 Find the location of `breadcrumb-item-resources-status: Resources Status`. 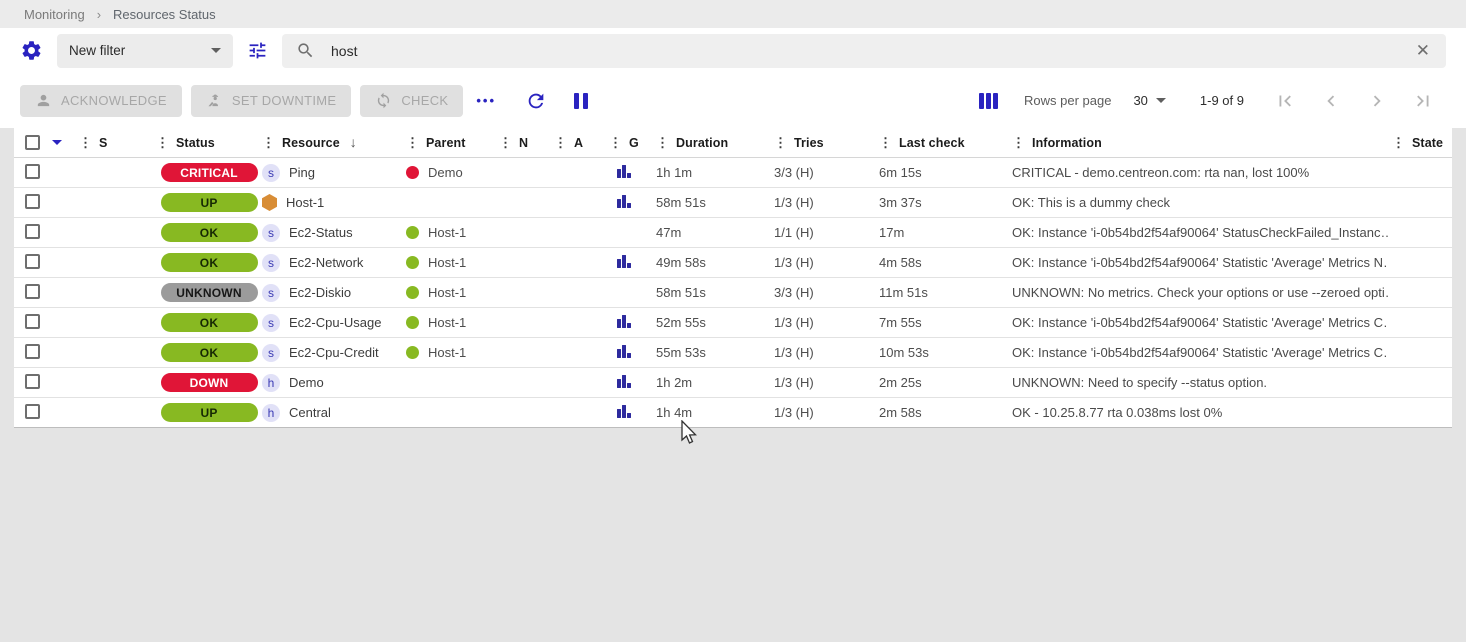

breadcrumb-item-resources-status: Resources Status is located at coordinates (164, 14).